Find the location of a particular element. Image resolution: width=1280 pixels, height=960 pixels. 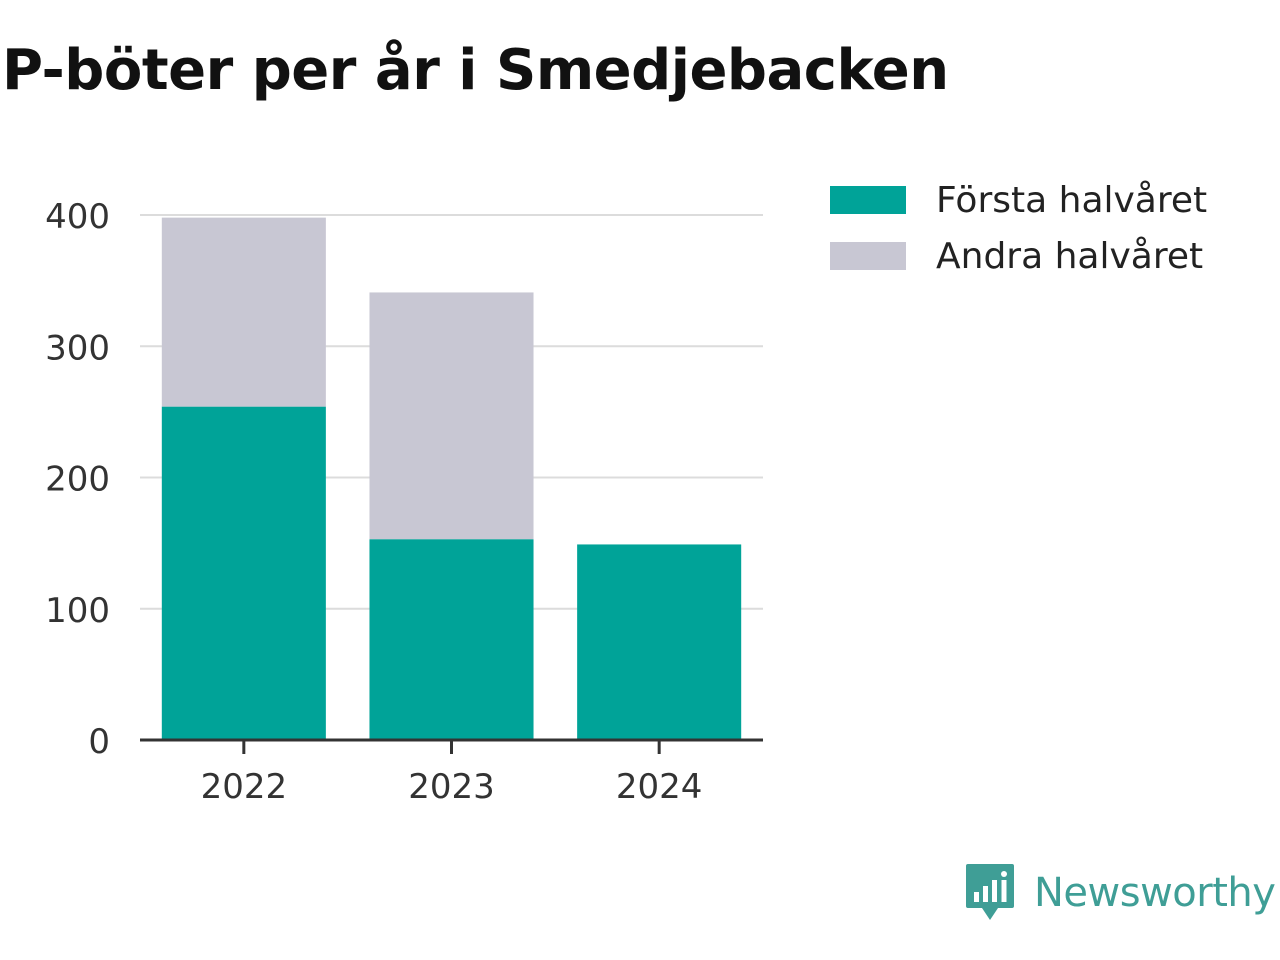

x-tick-label: 2023 is located at coordinates (451, 787).